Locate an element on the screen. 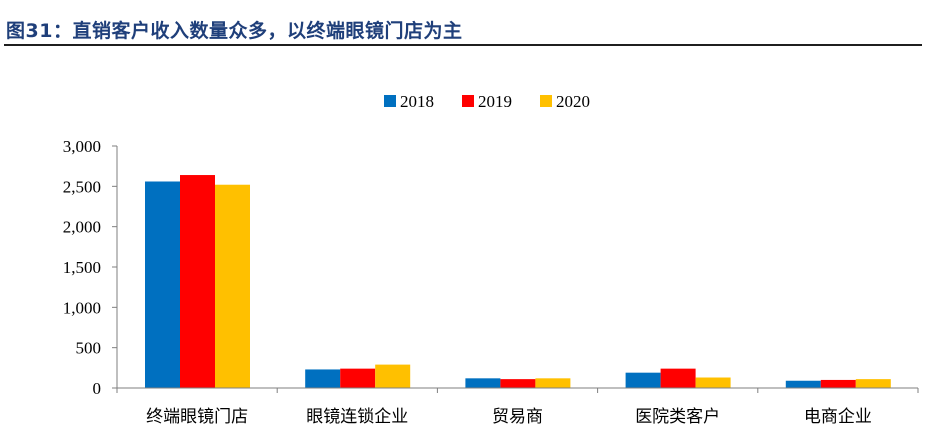 The height and width of the screenshot is (432, 926). y-tick-label: 1,500 is located at coordinates (82, 267).